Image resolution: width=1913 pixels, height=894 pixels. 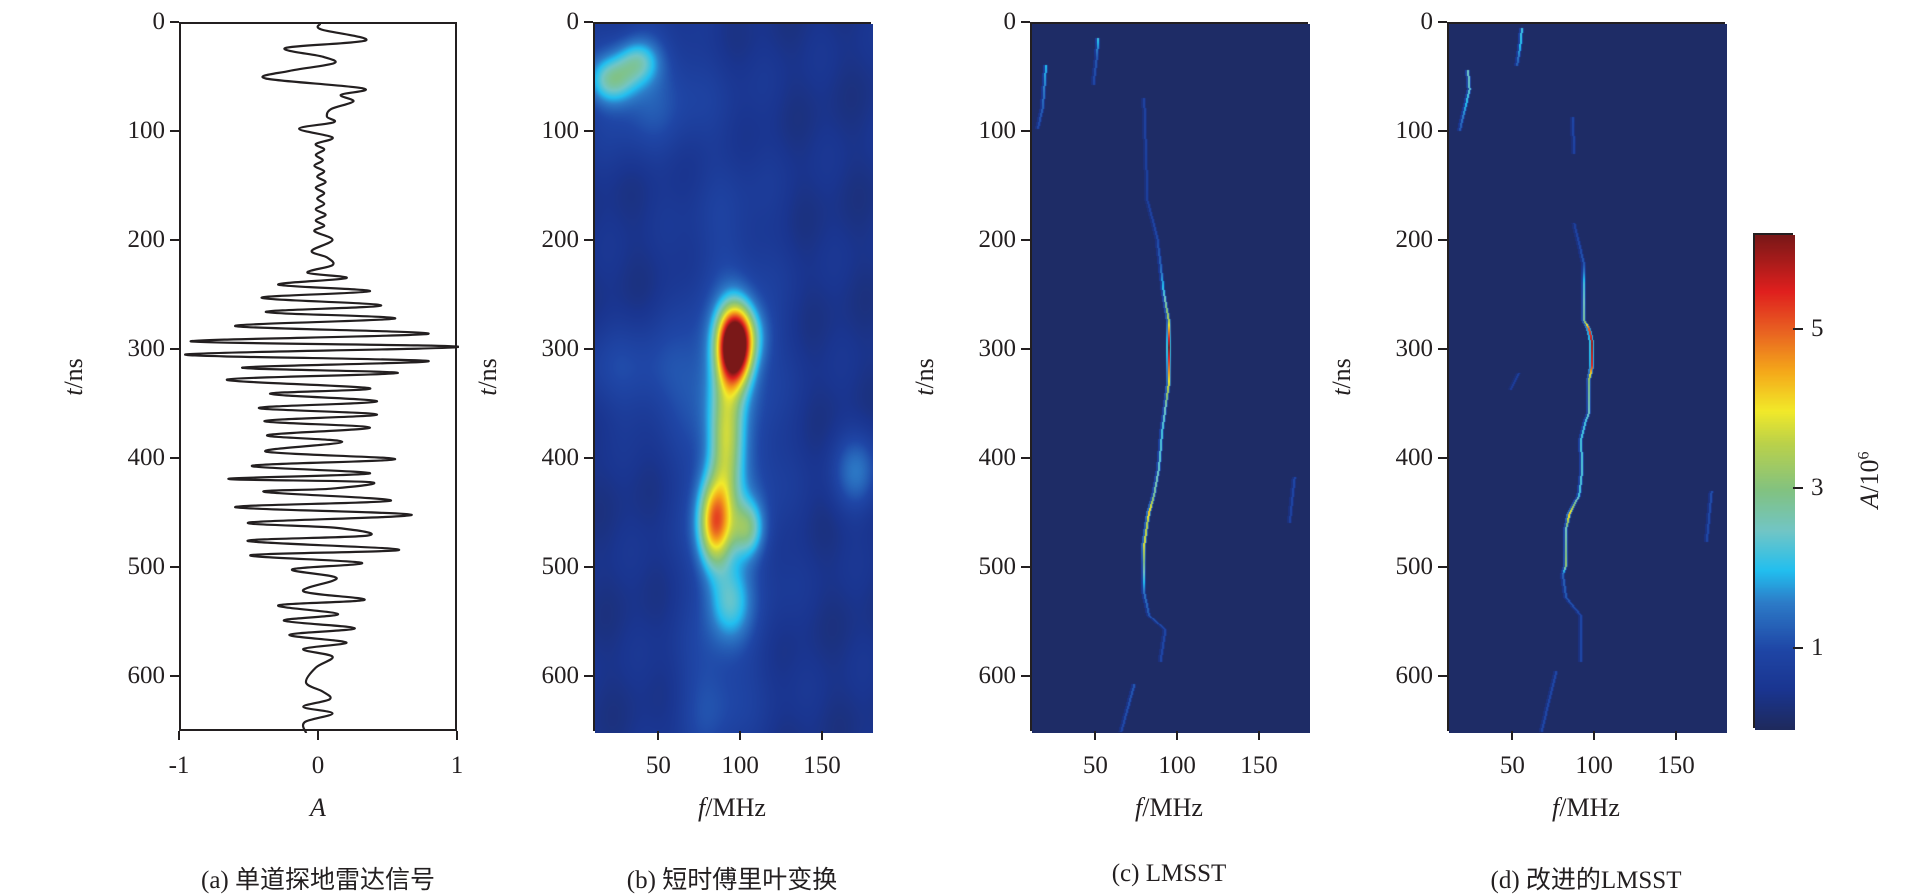 What do you see at coordinates (321, 378) in the screenshot?
I see `signal-line` at bounding box center [321, 378].